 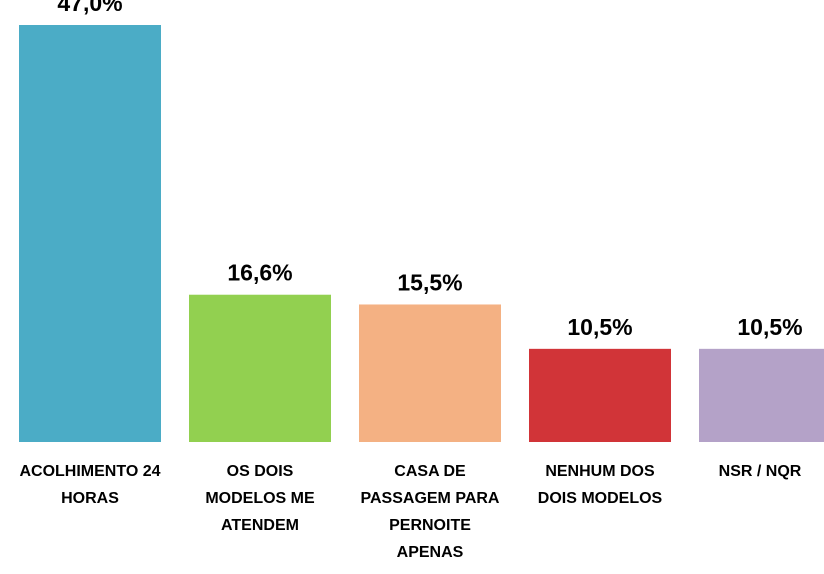 What do you see at coordinates (89, 8) in the screenshot?
I see `value-label: 47,0%` at bounding box center [89, 8].